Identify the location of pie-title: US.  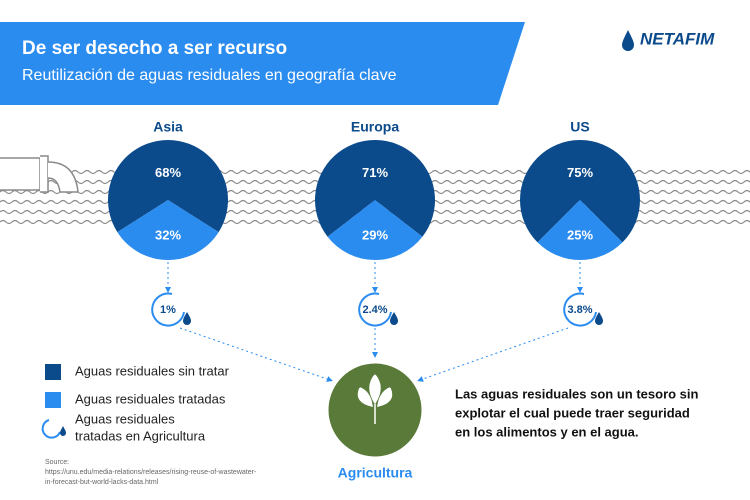
(579, 127).